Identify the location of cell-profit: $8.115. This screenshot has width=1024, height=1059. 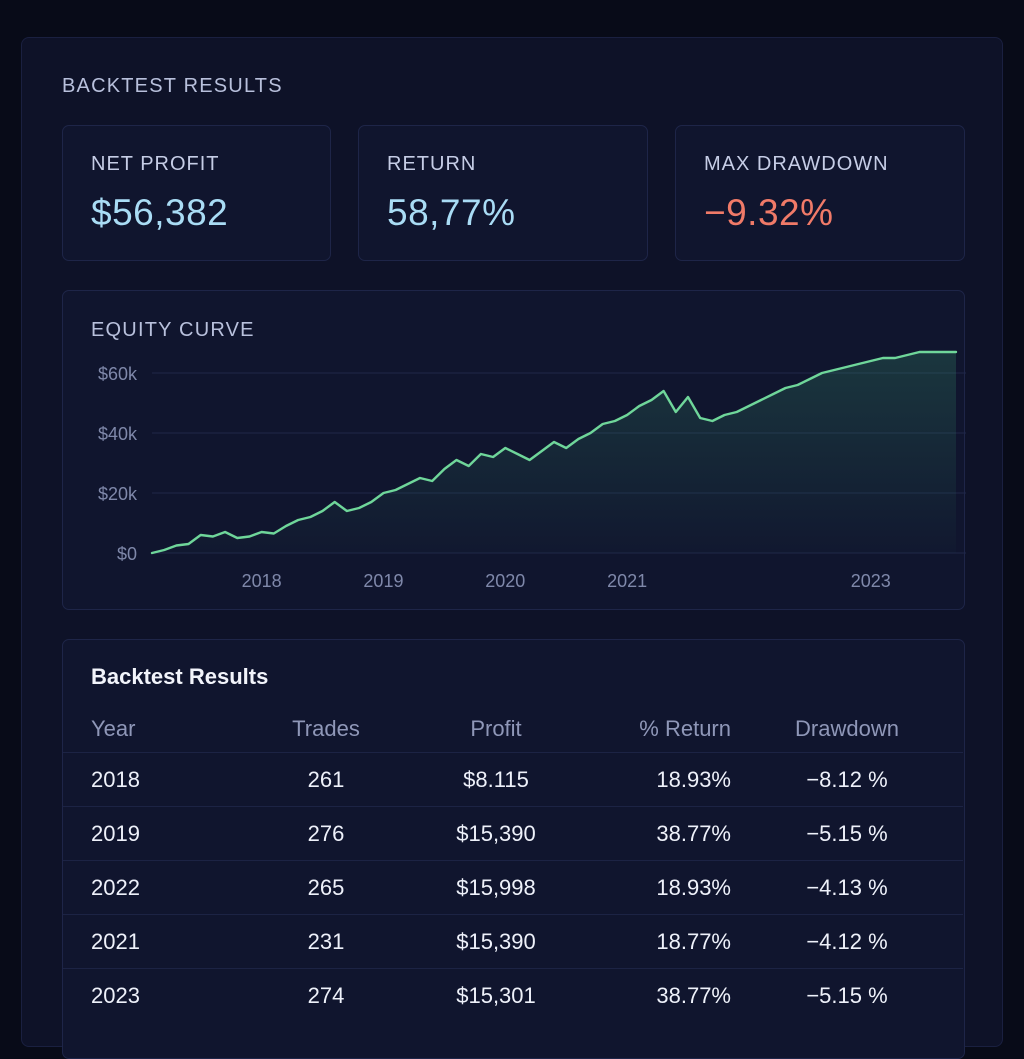
(496, 779).